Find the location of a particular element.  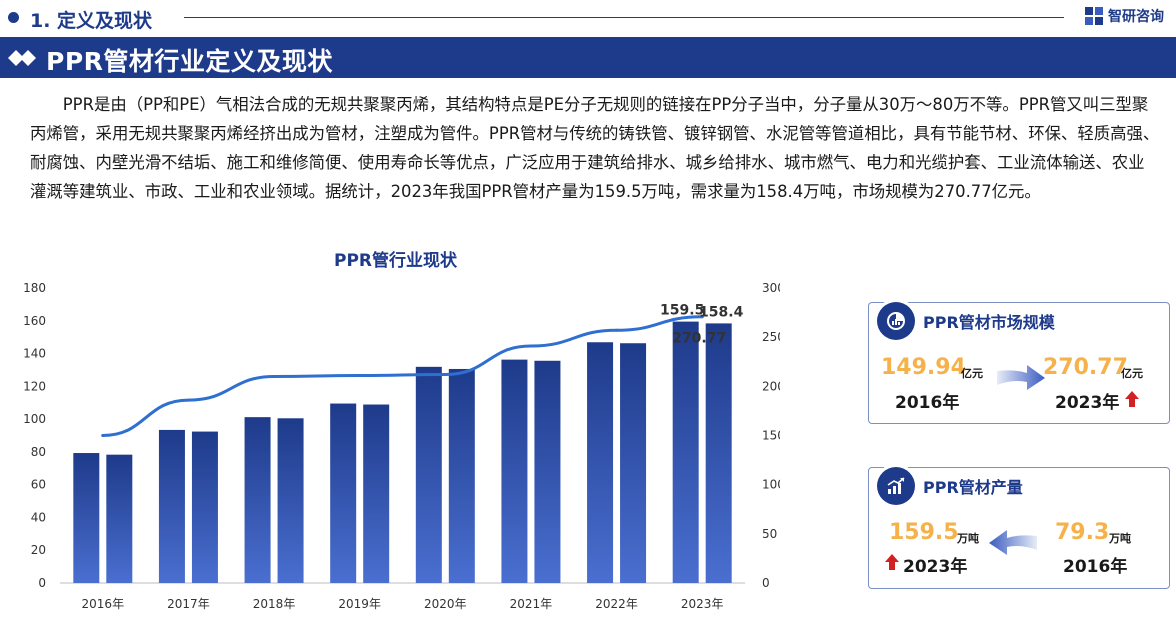

x-tick-label: 2020年 is located at coordinates (445, 604).